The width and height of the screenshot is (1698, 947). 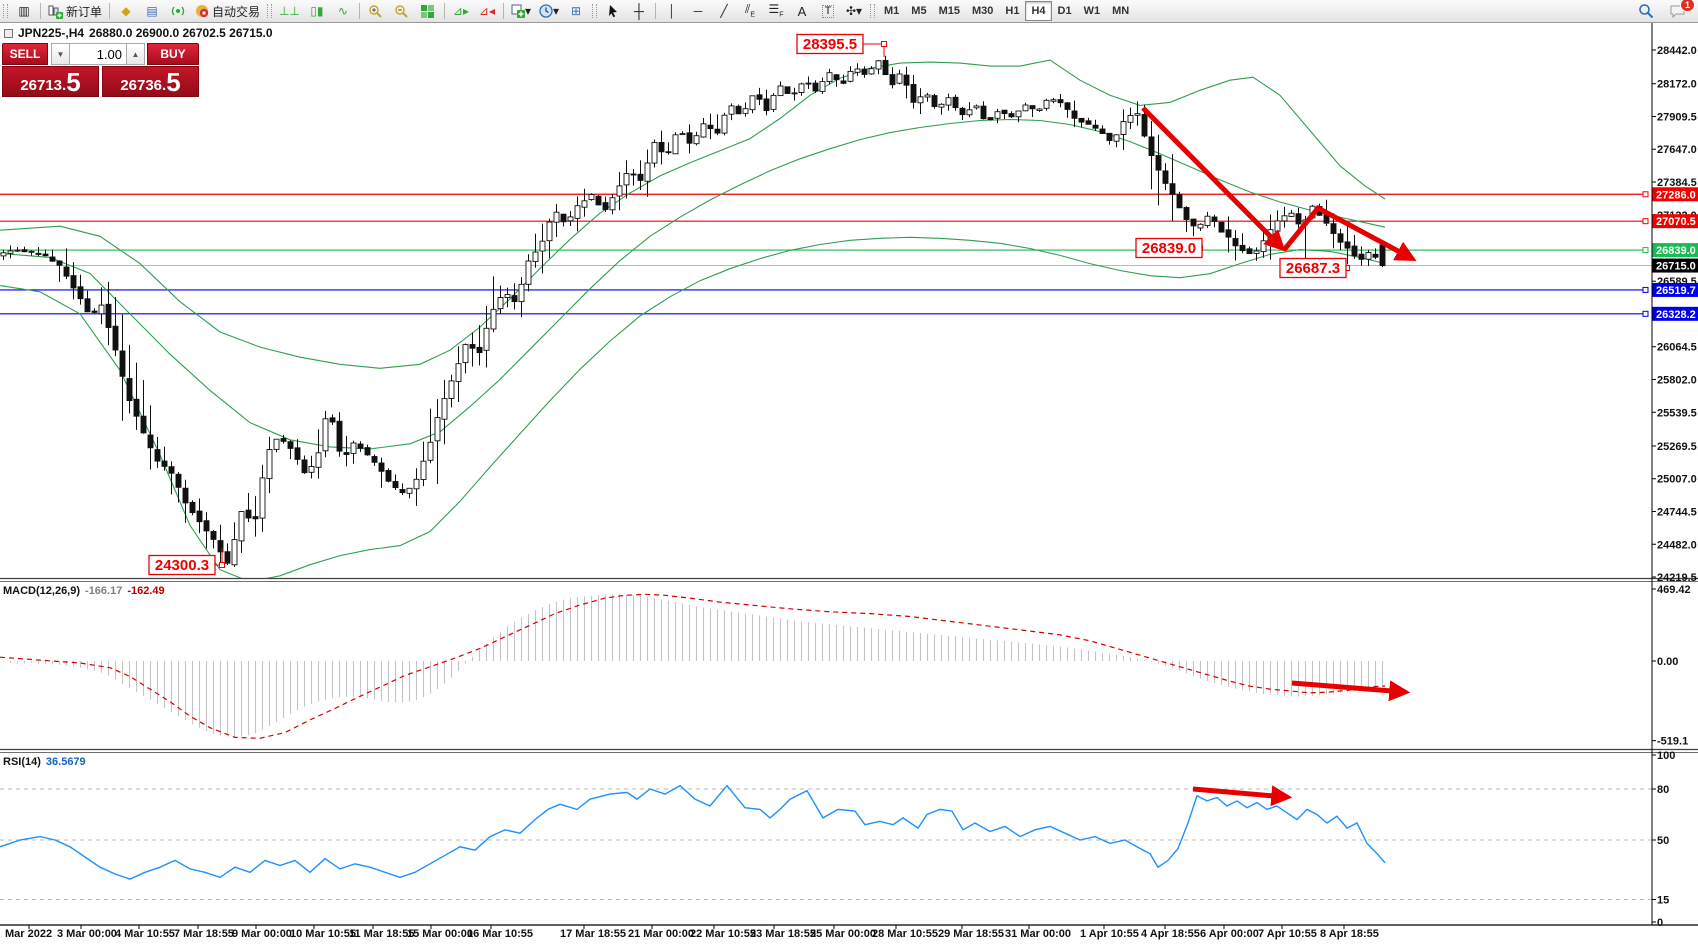 I want to click on sell-button: SELL, so click(x=25, y=54).